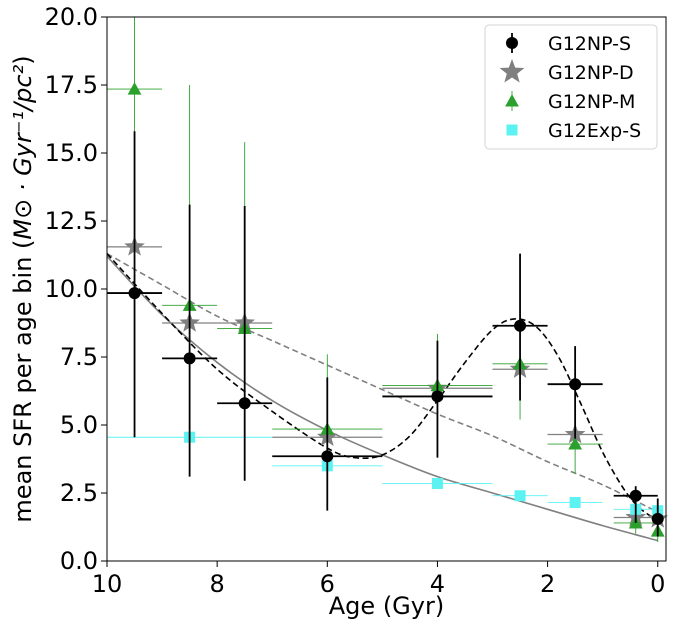 The height and width of the screenshot is (626, 674). Describe the element at coordinates (591, 102) in the screenshot. I see `legend-label: G12NP-M` at that location.